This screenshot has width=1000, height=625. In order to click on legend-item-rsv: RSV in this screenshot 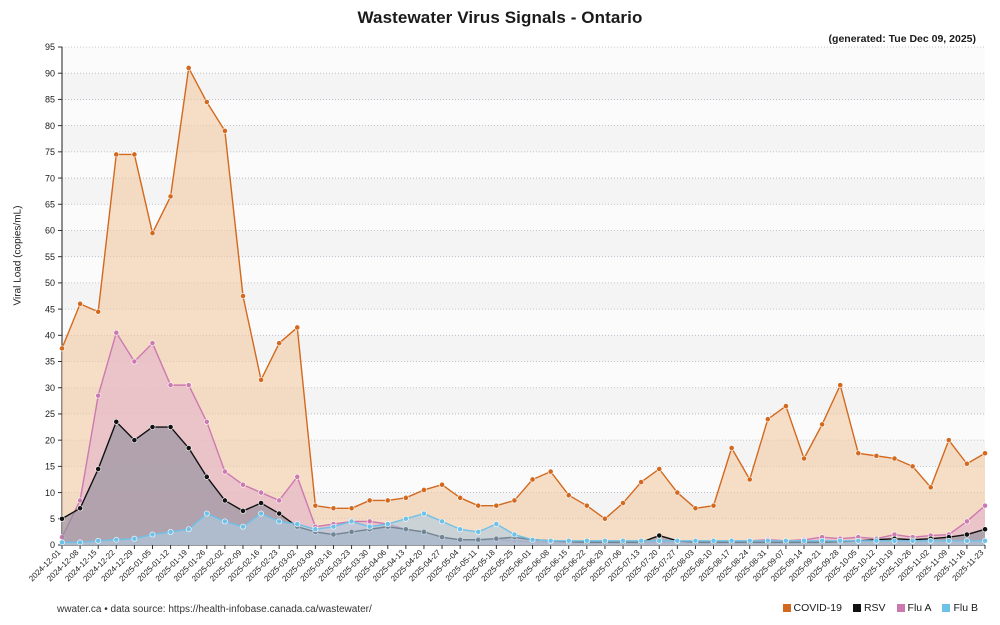, I will do `click(869, 608)`.